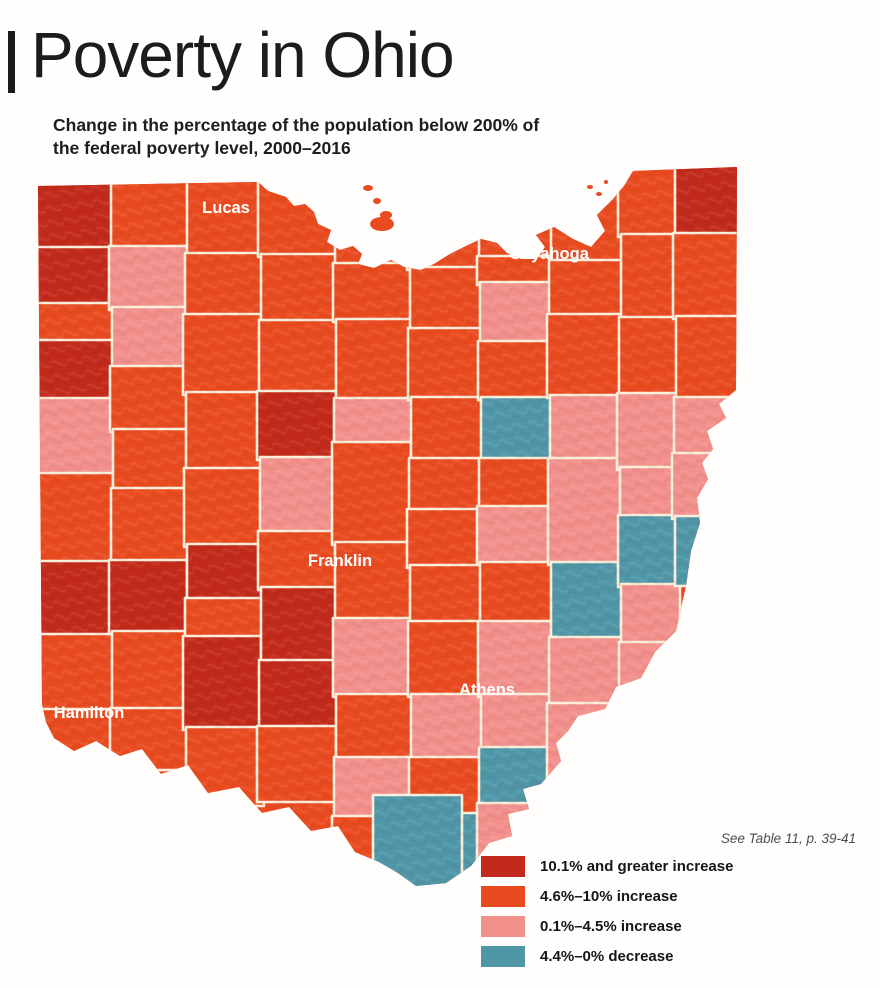 The image size is (880, 988). Describe the element at coordinates (788, 838) in the screenshot. I see `table-reference-note: See Table 11, p. 39-41` at that location.